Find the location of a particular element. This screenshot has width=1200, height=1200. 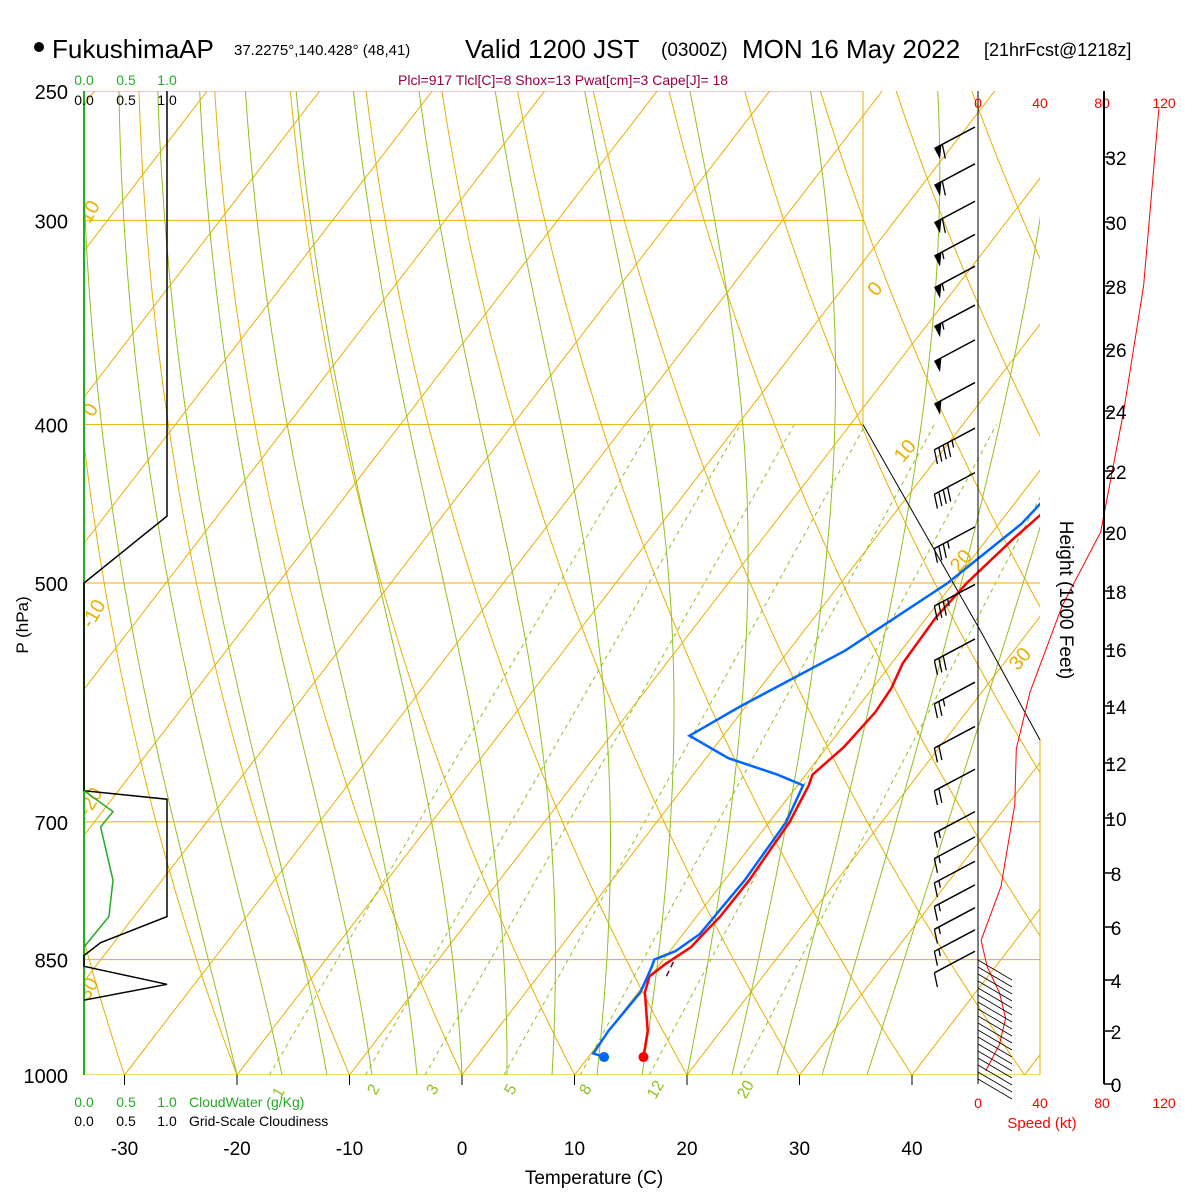

x-axis-title: Temperature (C) is located at coordinates (594, 1178).